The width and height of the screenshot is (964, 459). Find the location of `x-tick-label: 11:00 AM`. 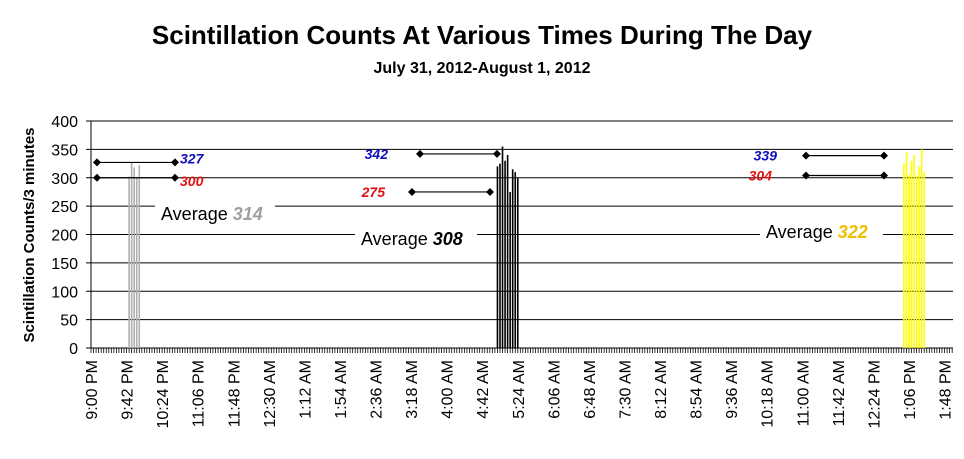

x-tick-label: 11:00 AM is located at coordinates (803, 393).